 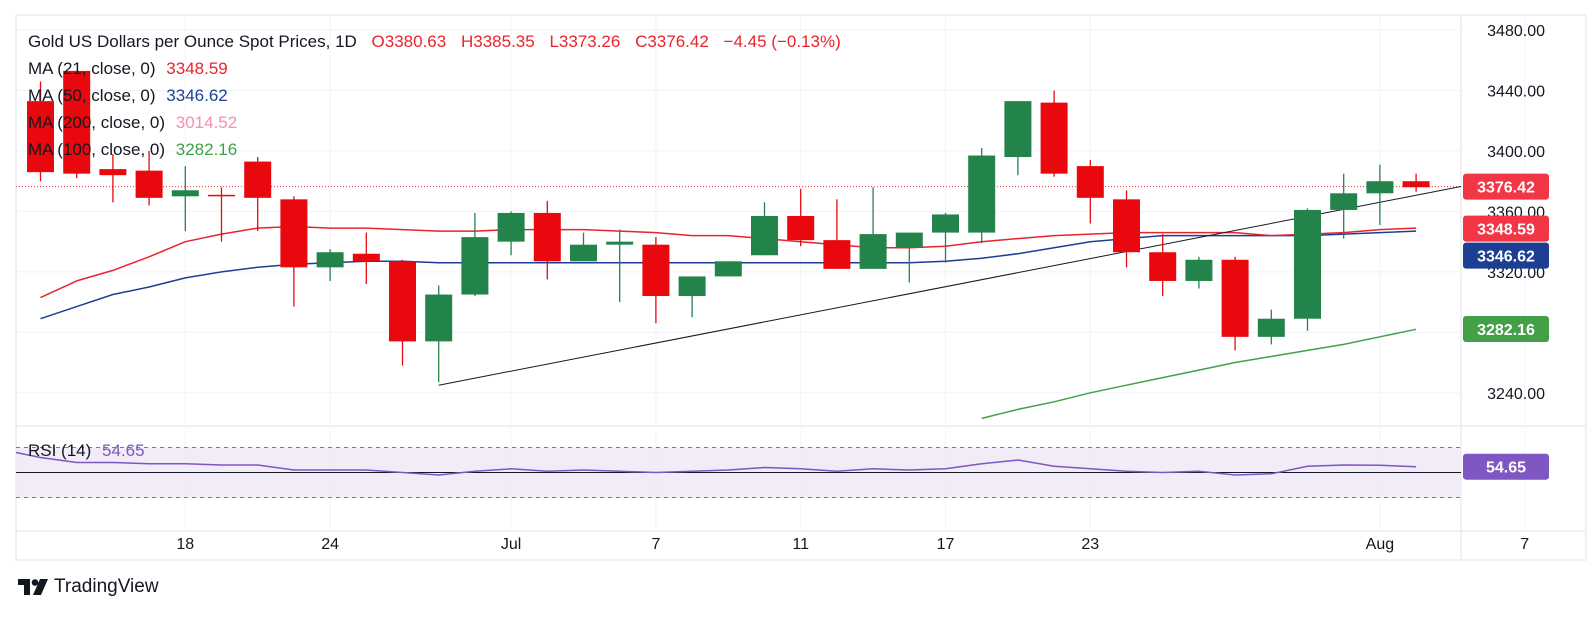 I want to click on rsi-pane, so click(x=738, y=472).